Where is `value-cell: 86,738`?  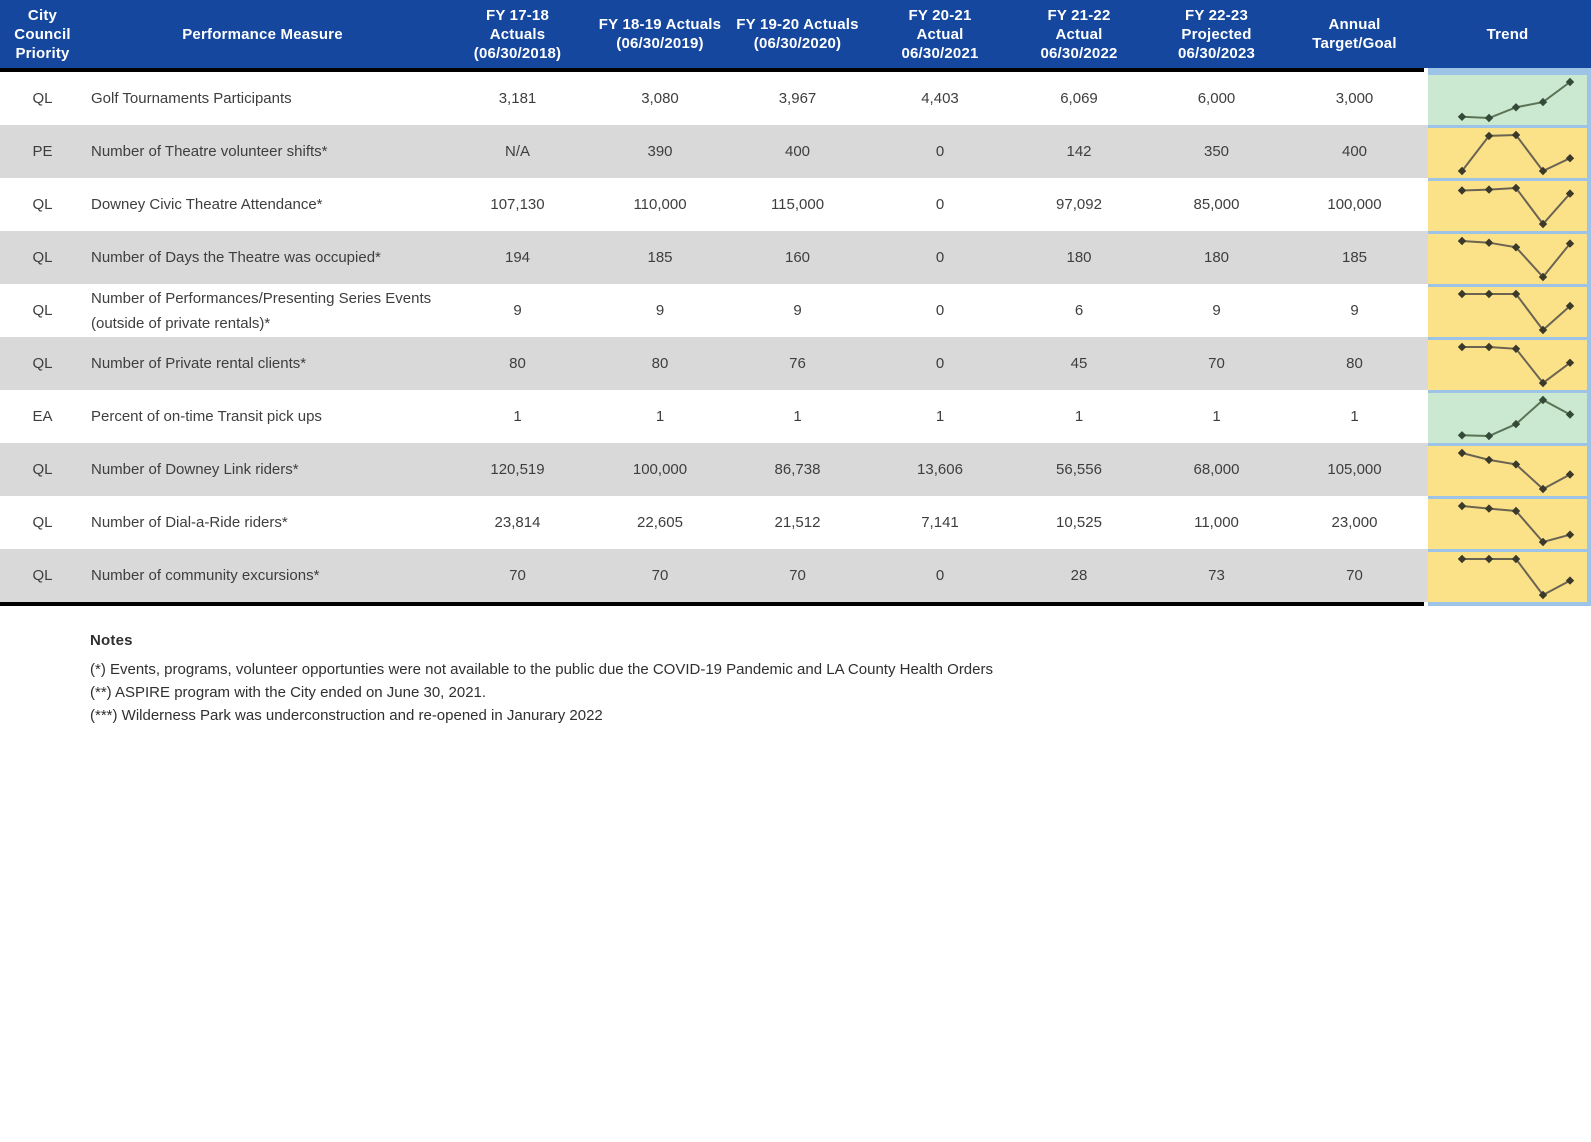
value-cell: 86,738 is located at coordinates (797, 469).